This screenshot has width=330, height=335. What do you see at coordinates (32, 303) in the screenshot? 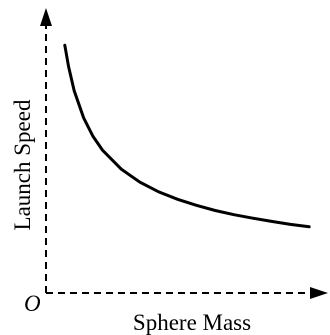
I see `origin-label: O` at bounding box center [32, 303].